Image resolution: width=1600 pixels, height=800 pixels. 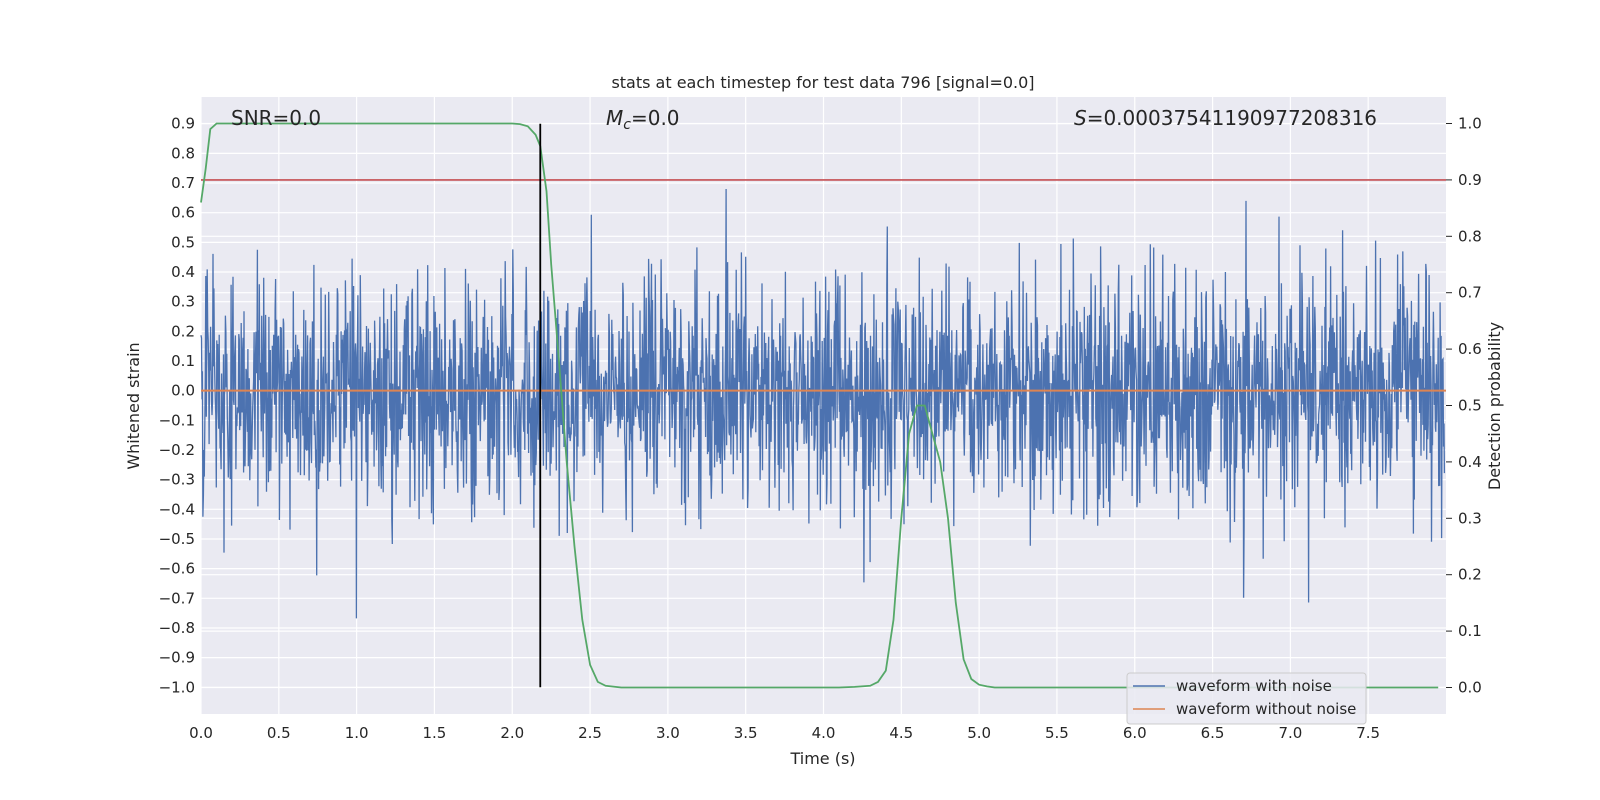 I want to click on y-tick-label: 0.7, so click(x=183, y=183).